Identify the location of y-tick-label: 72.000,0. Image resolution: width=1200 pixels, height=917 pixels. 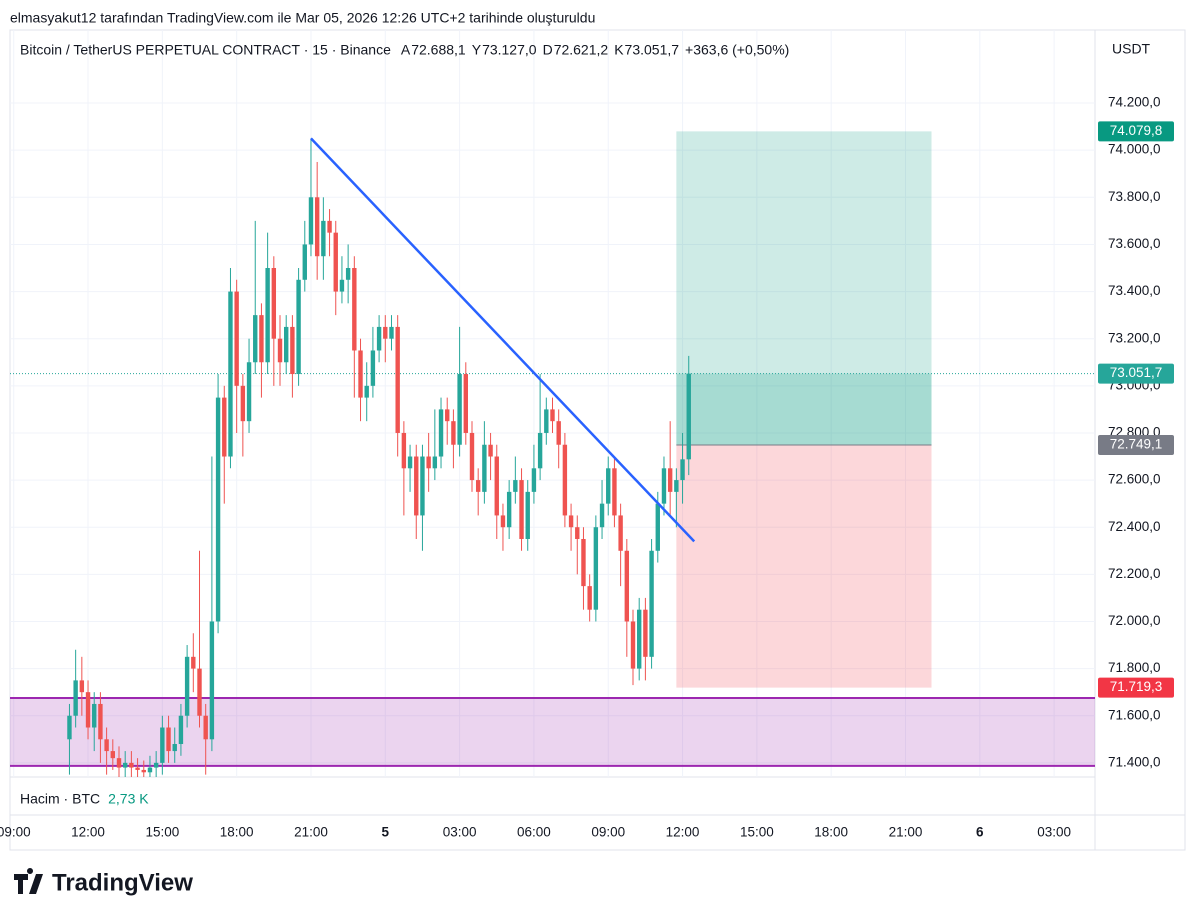
(1134, 620).